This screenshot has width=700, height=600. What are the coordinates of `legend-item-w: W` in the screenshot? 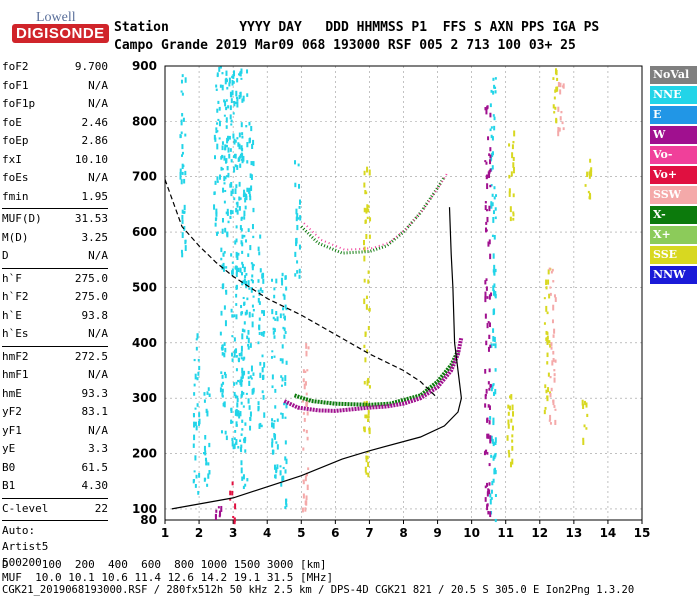 It's located at (673, 135).